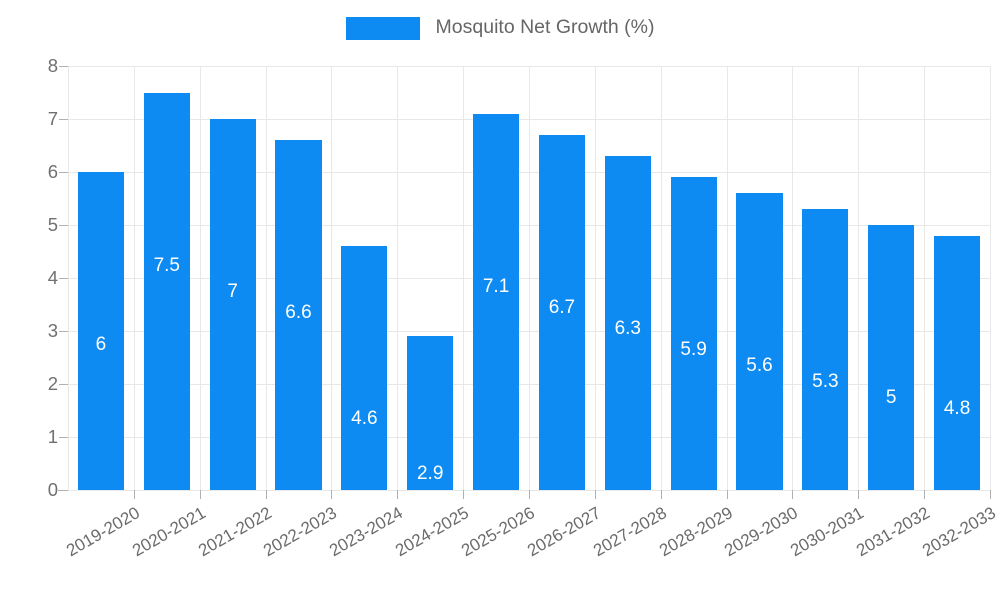 Image resolution: width=1000 pixels, height=600 pixels. Describe the element at coordinates (891, 397) in the screenshot. I see `bar-value-label: 5` at that location.